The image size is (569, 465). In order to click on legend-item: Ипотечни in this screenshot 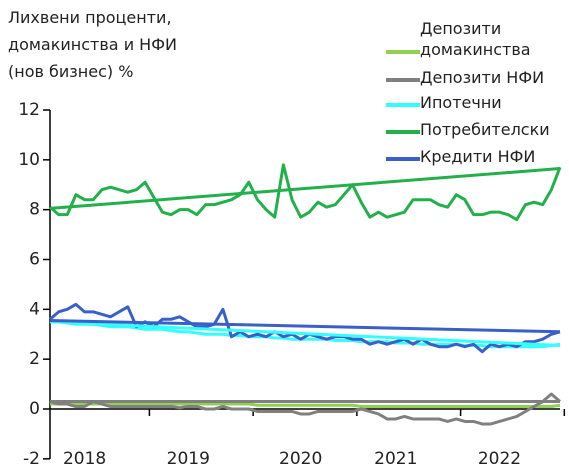, I will do `click(476, 102)`.